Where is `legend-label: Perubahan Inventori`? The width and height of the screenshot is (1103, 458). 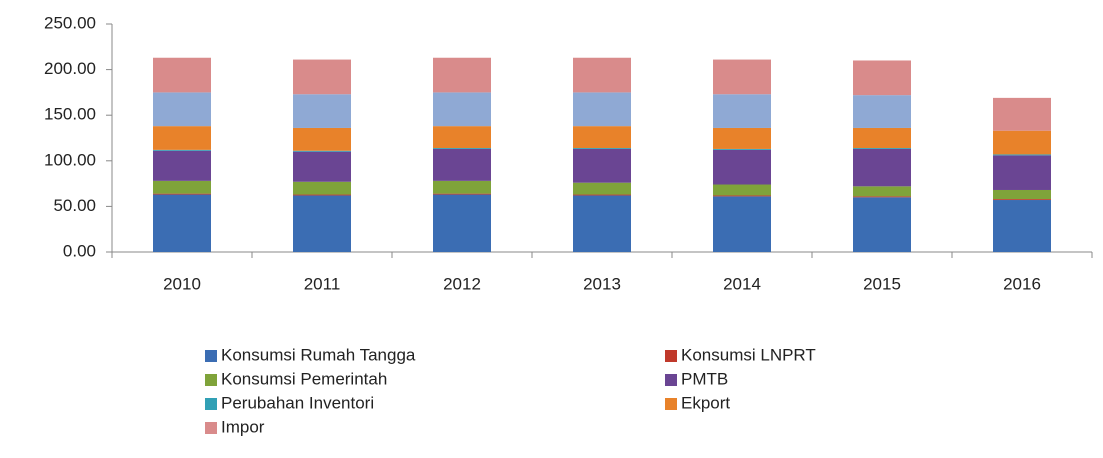 legend-label: Perubahan Inventori is located at coordinates (297, 402).